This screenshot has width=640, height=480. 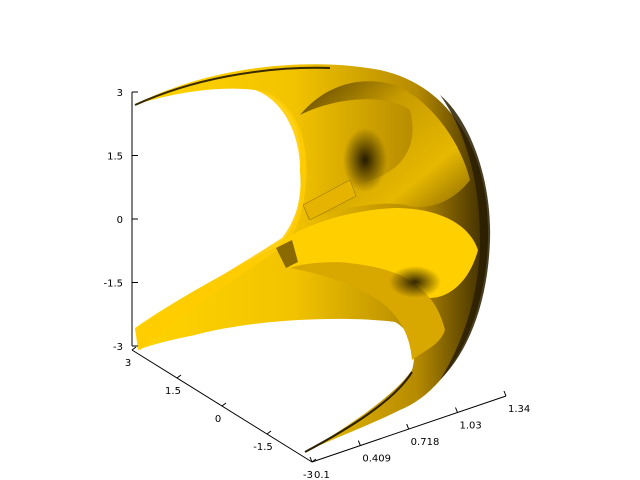 What do you see at coordinates (221, 413) in the screenshot?
I see `y-axis: -3 -1.5 0 1.5 3` at bounding box center [221, 413].